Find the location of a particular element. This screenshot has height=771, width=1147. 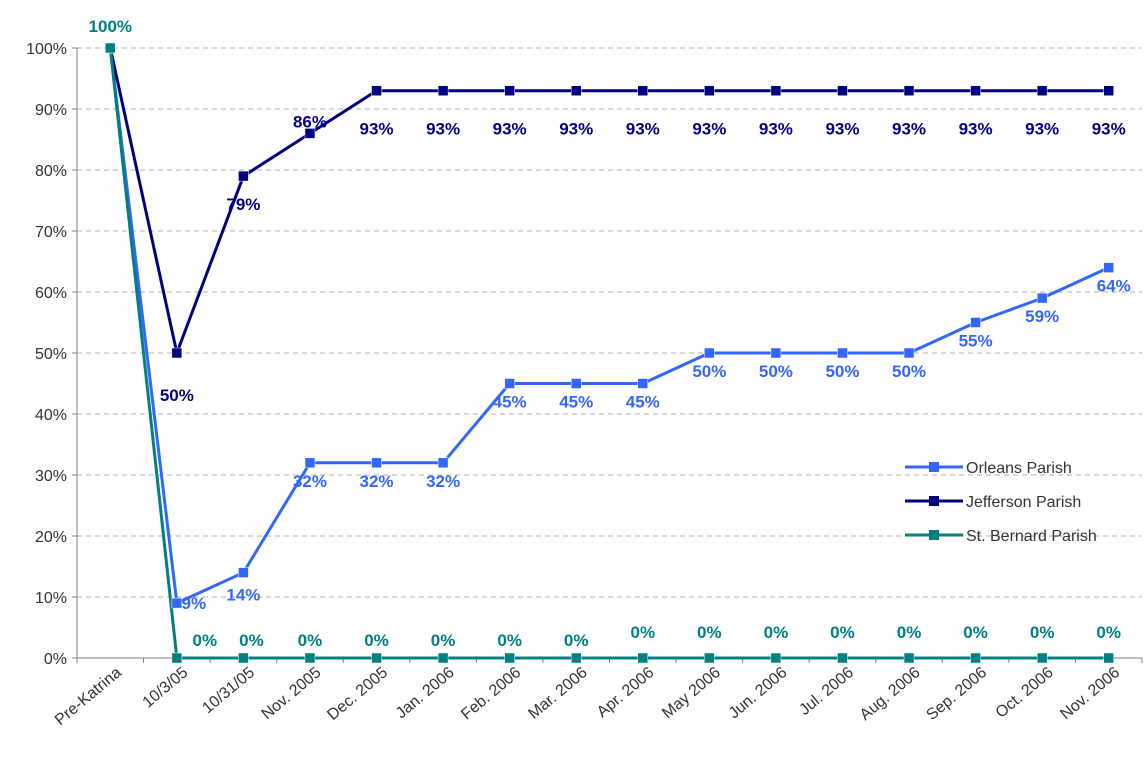

data-label: 55% is located at coordinates (976, 341).